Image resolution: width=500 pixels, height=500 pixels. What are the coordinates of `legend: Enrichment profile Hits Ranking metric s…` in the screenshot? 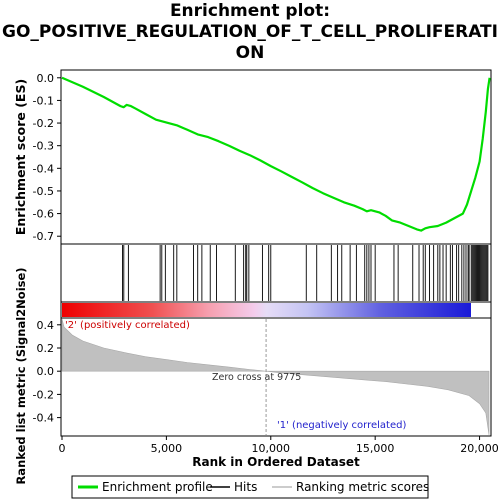 It's located at (250, 487).